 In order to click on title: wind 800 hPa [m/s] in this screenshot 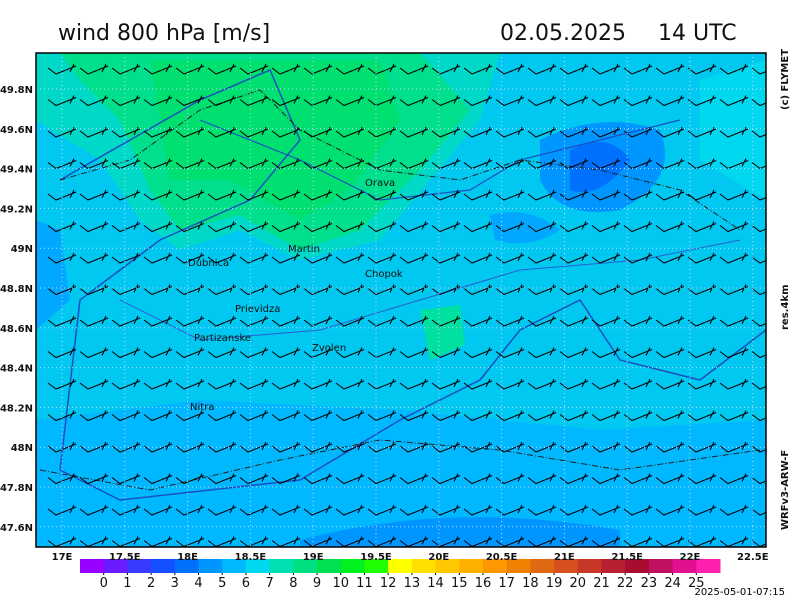, I will do `click(164, 33)`.